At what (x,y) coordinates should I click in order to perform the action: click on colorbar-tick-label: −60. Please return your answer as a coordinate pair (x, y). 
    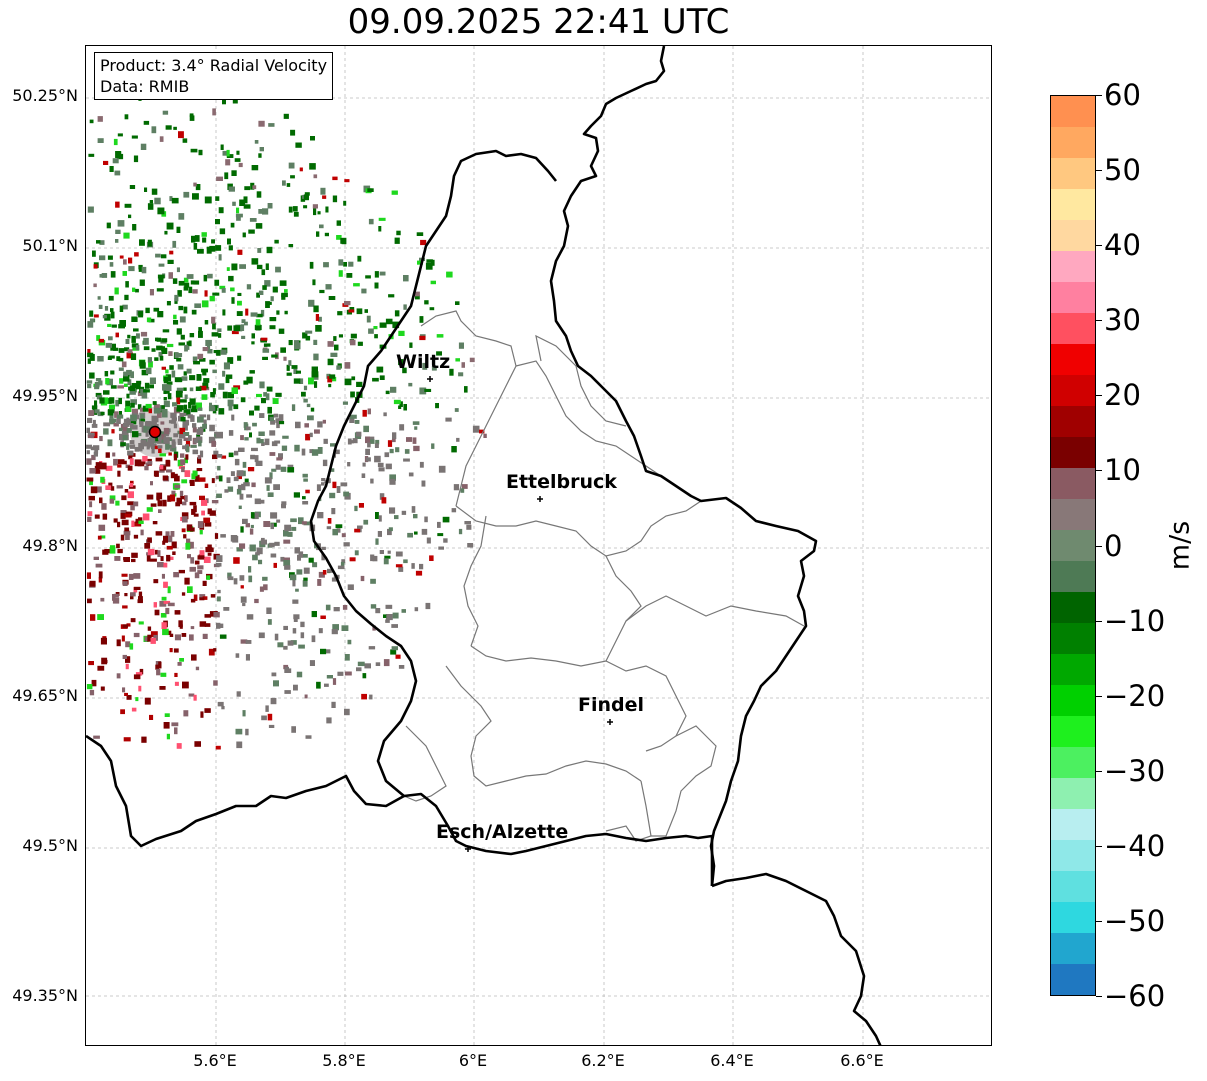
    Looking at the image, I should click on (1135, 996).